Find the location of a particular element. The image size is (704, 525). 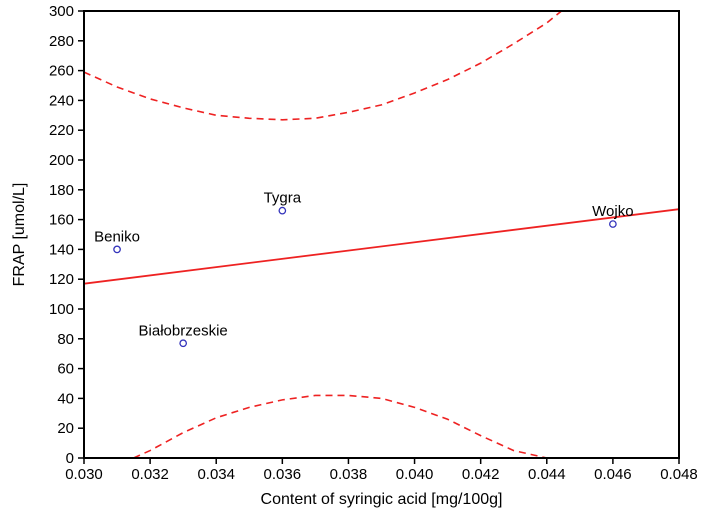

x-tick-label: 0.038 is located at coordinates (349, 474).